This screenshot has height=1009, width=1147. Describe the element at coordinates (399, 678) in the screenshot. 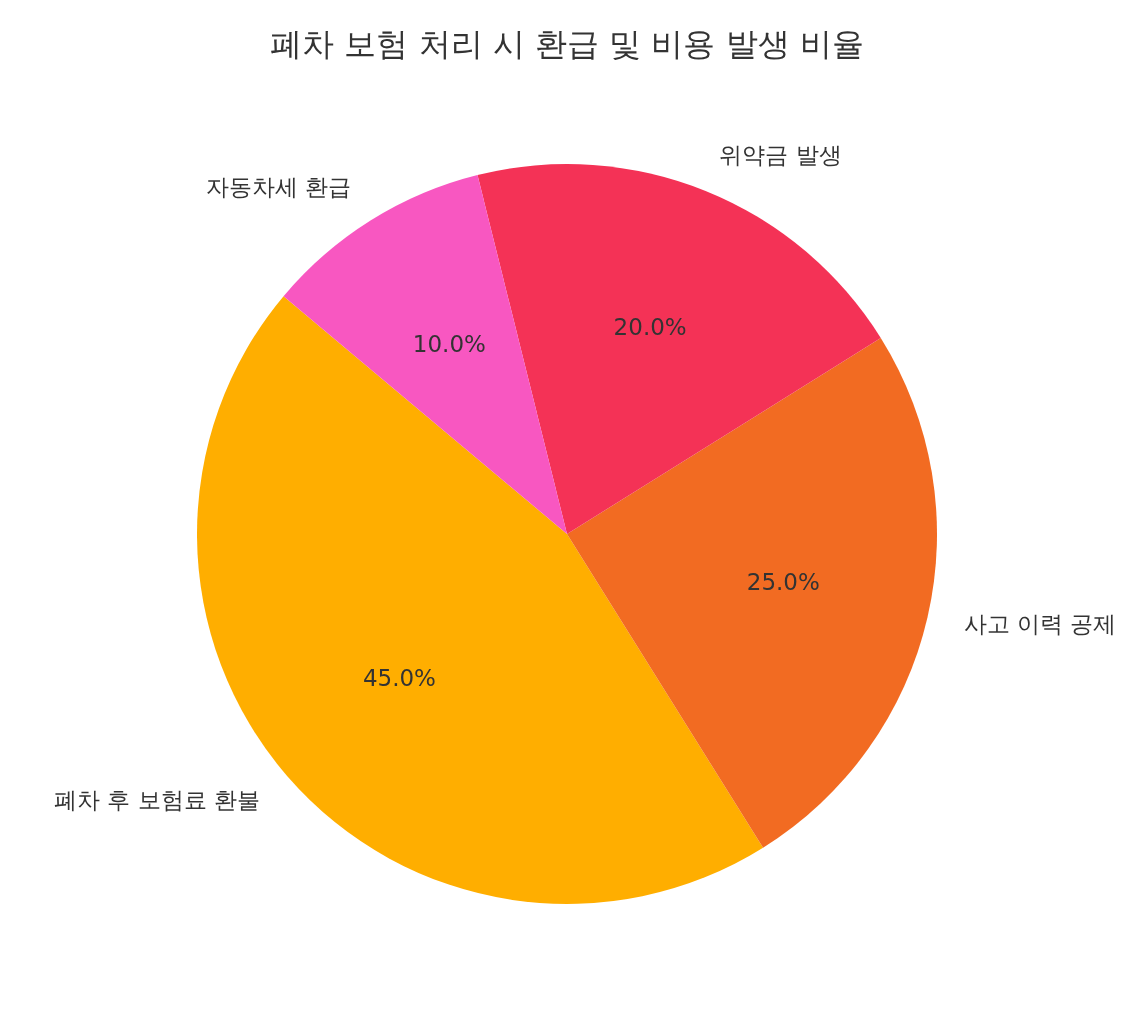

I see `data-label: 45.0%` at that location.